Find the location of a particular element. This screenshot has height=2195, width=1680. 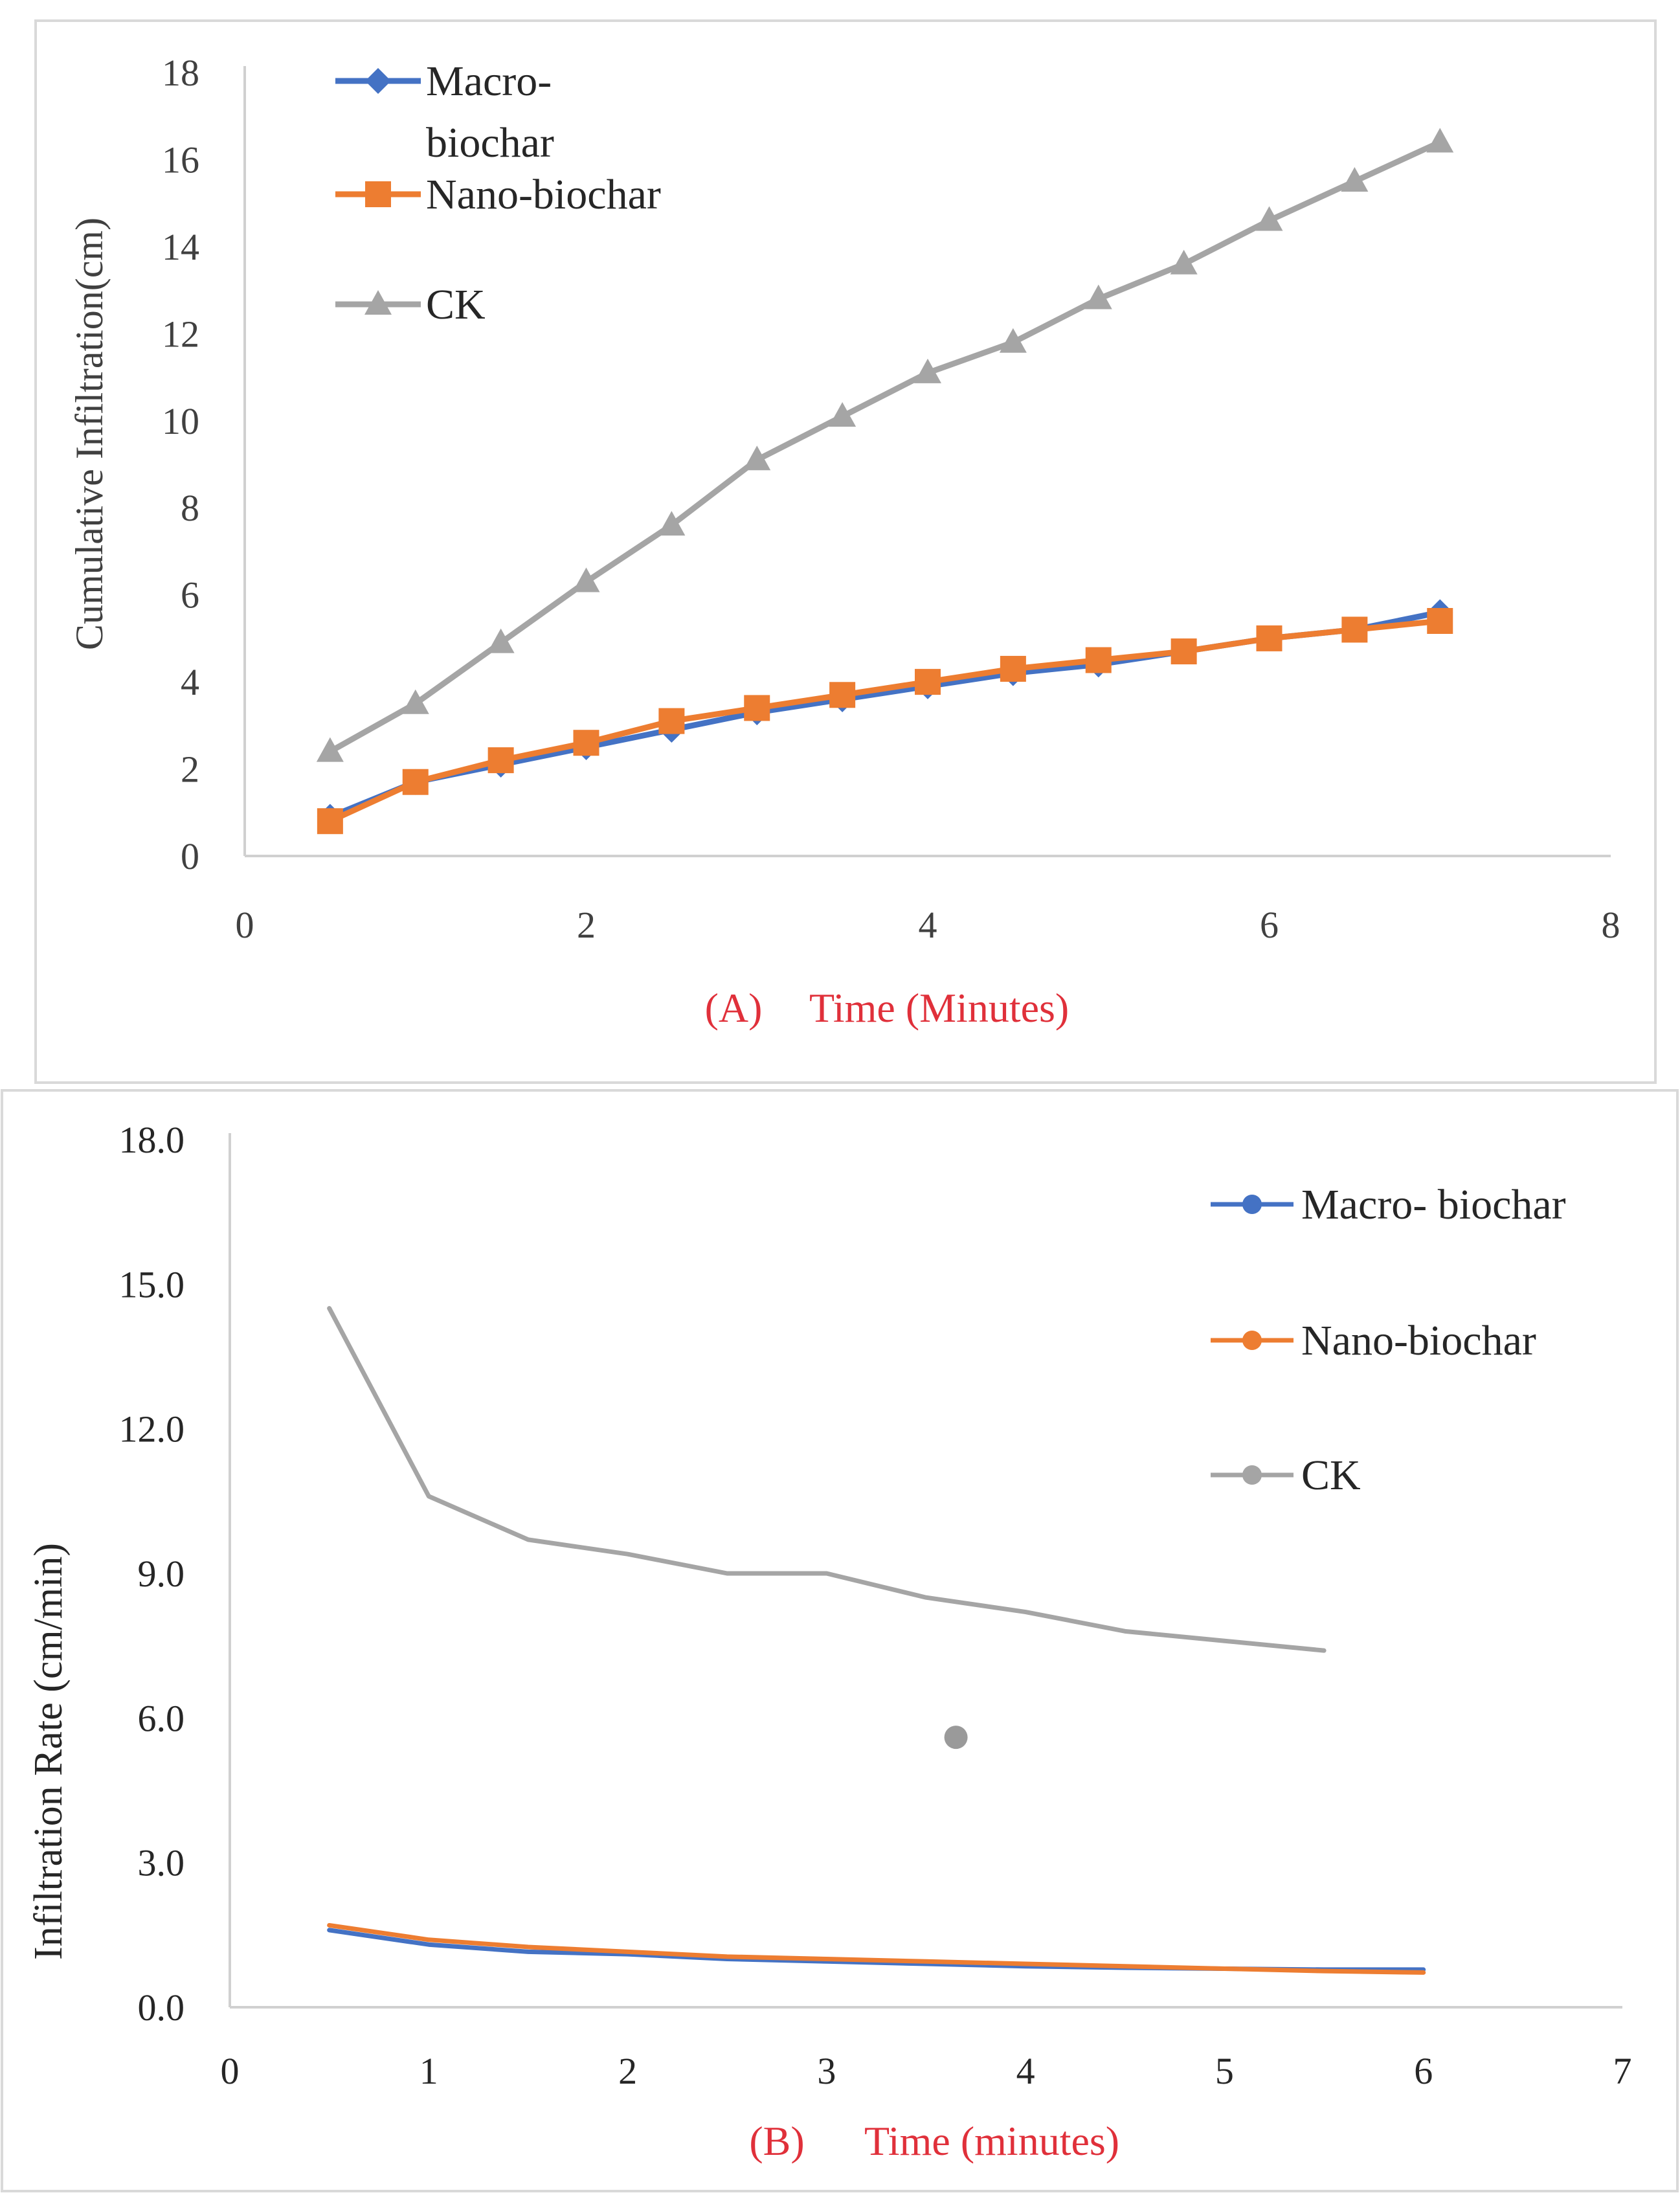

chart-a-legend-item-nano-biochar: Nano-biochar is located at coordinates (498, 194).